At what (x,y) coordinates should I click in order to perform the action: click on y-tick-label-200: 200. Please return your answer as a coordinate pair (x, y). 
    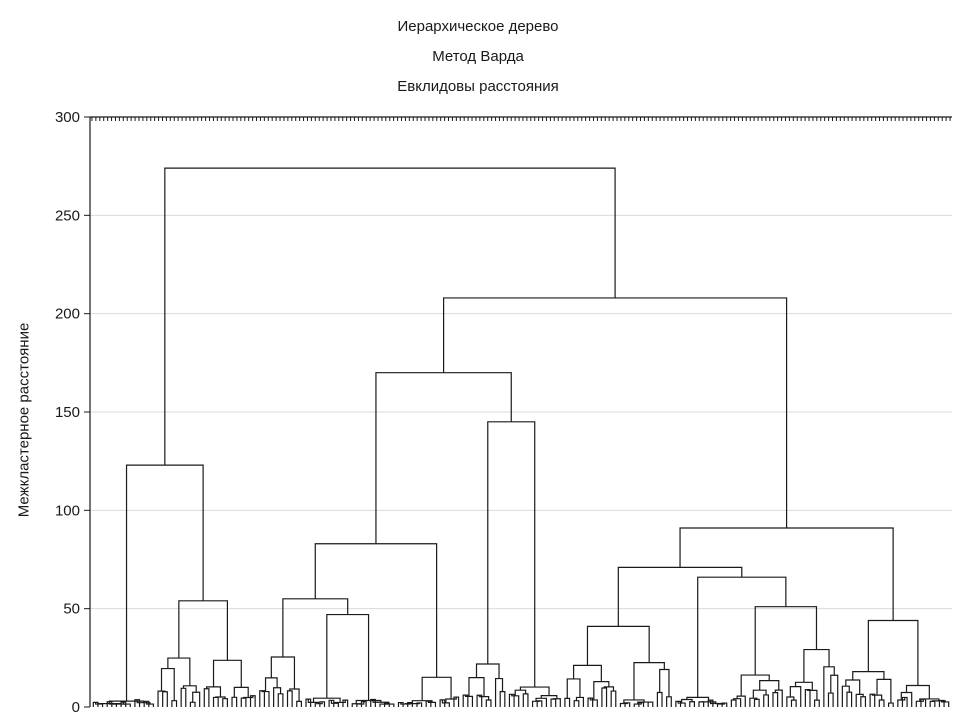
    Looking at the image, I should click on (67, 314).